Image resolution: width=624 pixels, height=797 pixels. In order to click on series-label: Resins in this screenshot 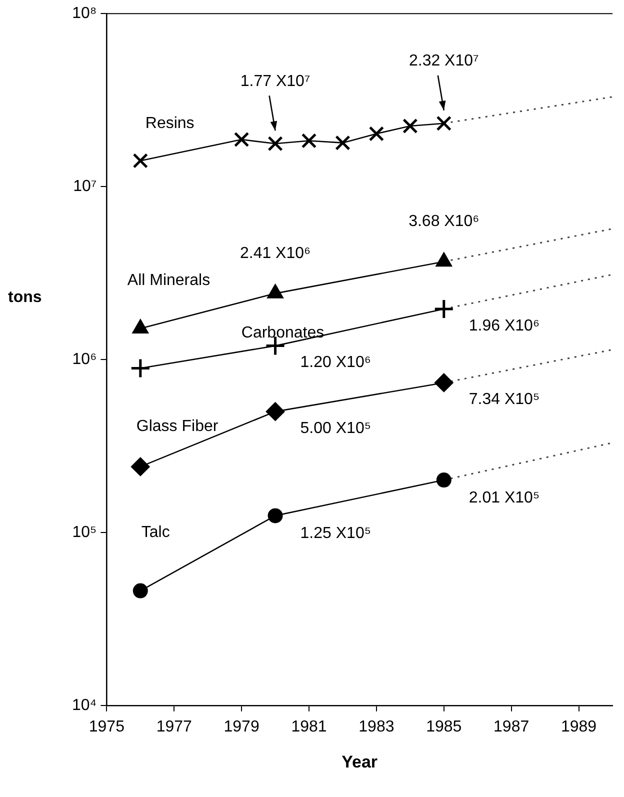, I will do `click(169, 123)`.